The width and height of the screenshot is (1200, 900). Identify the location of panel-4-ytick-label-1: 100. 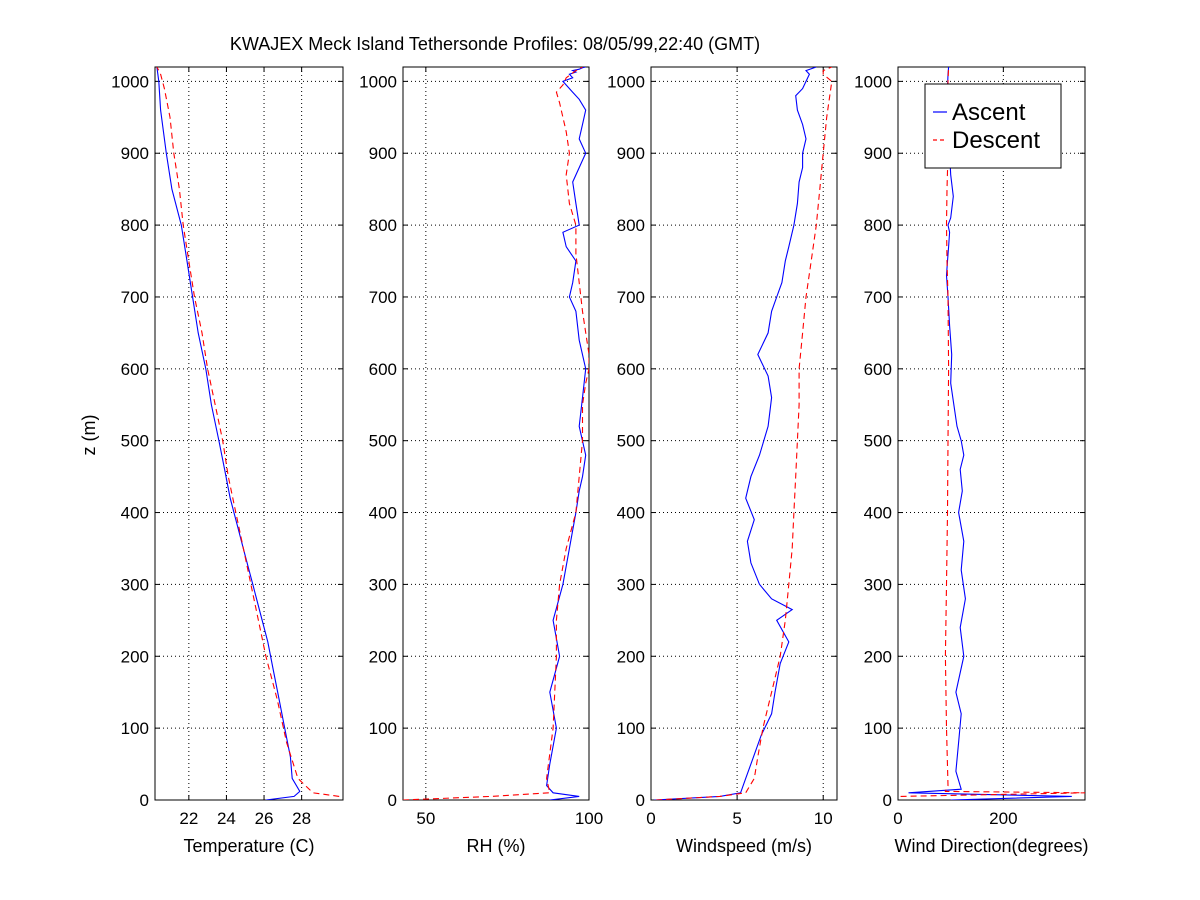
(878, 728).